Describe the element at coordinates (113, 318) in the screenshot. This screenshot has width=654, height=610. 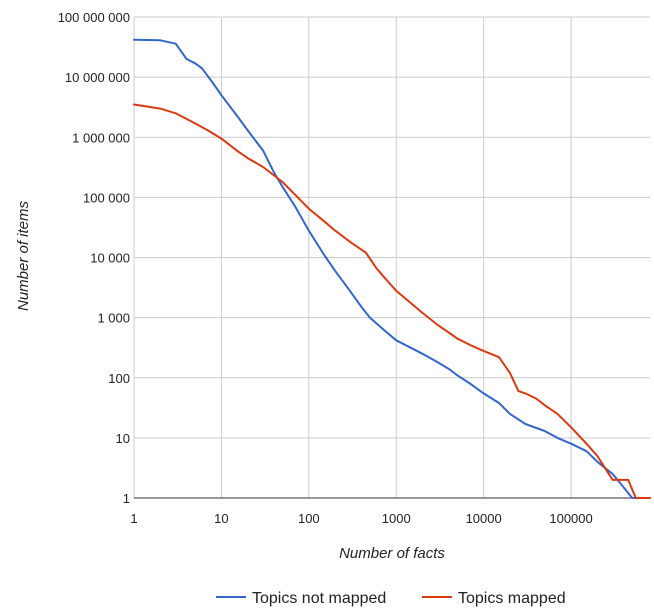
I see `y-tick-label: 1 000` at that location.